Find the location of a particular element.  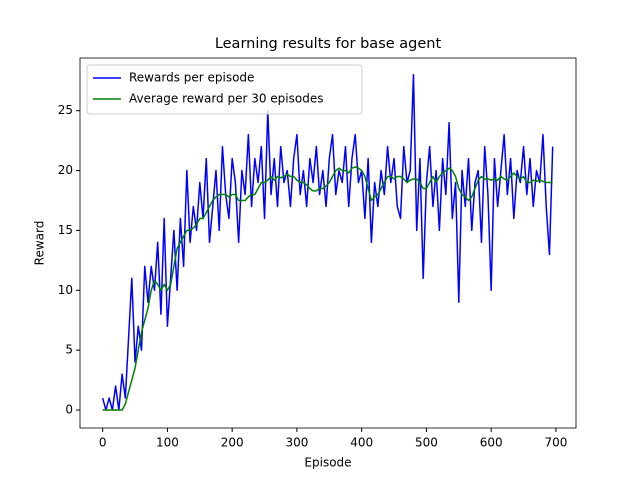

y-tick-label: 10 is located at coordinates (65, 290).